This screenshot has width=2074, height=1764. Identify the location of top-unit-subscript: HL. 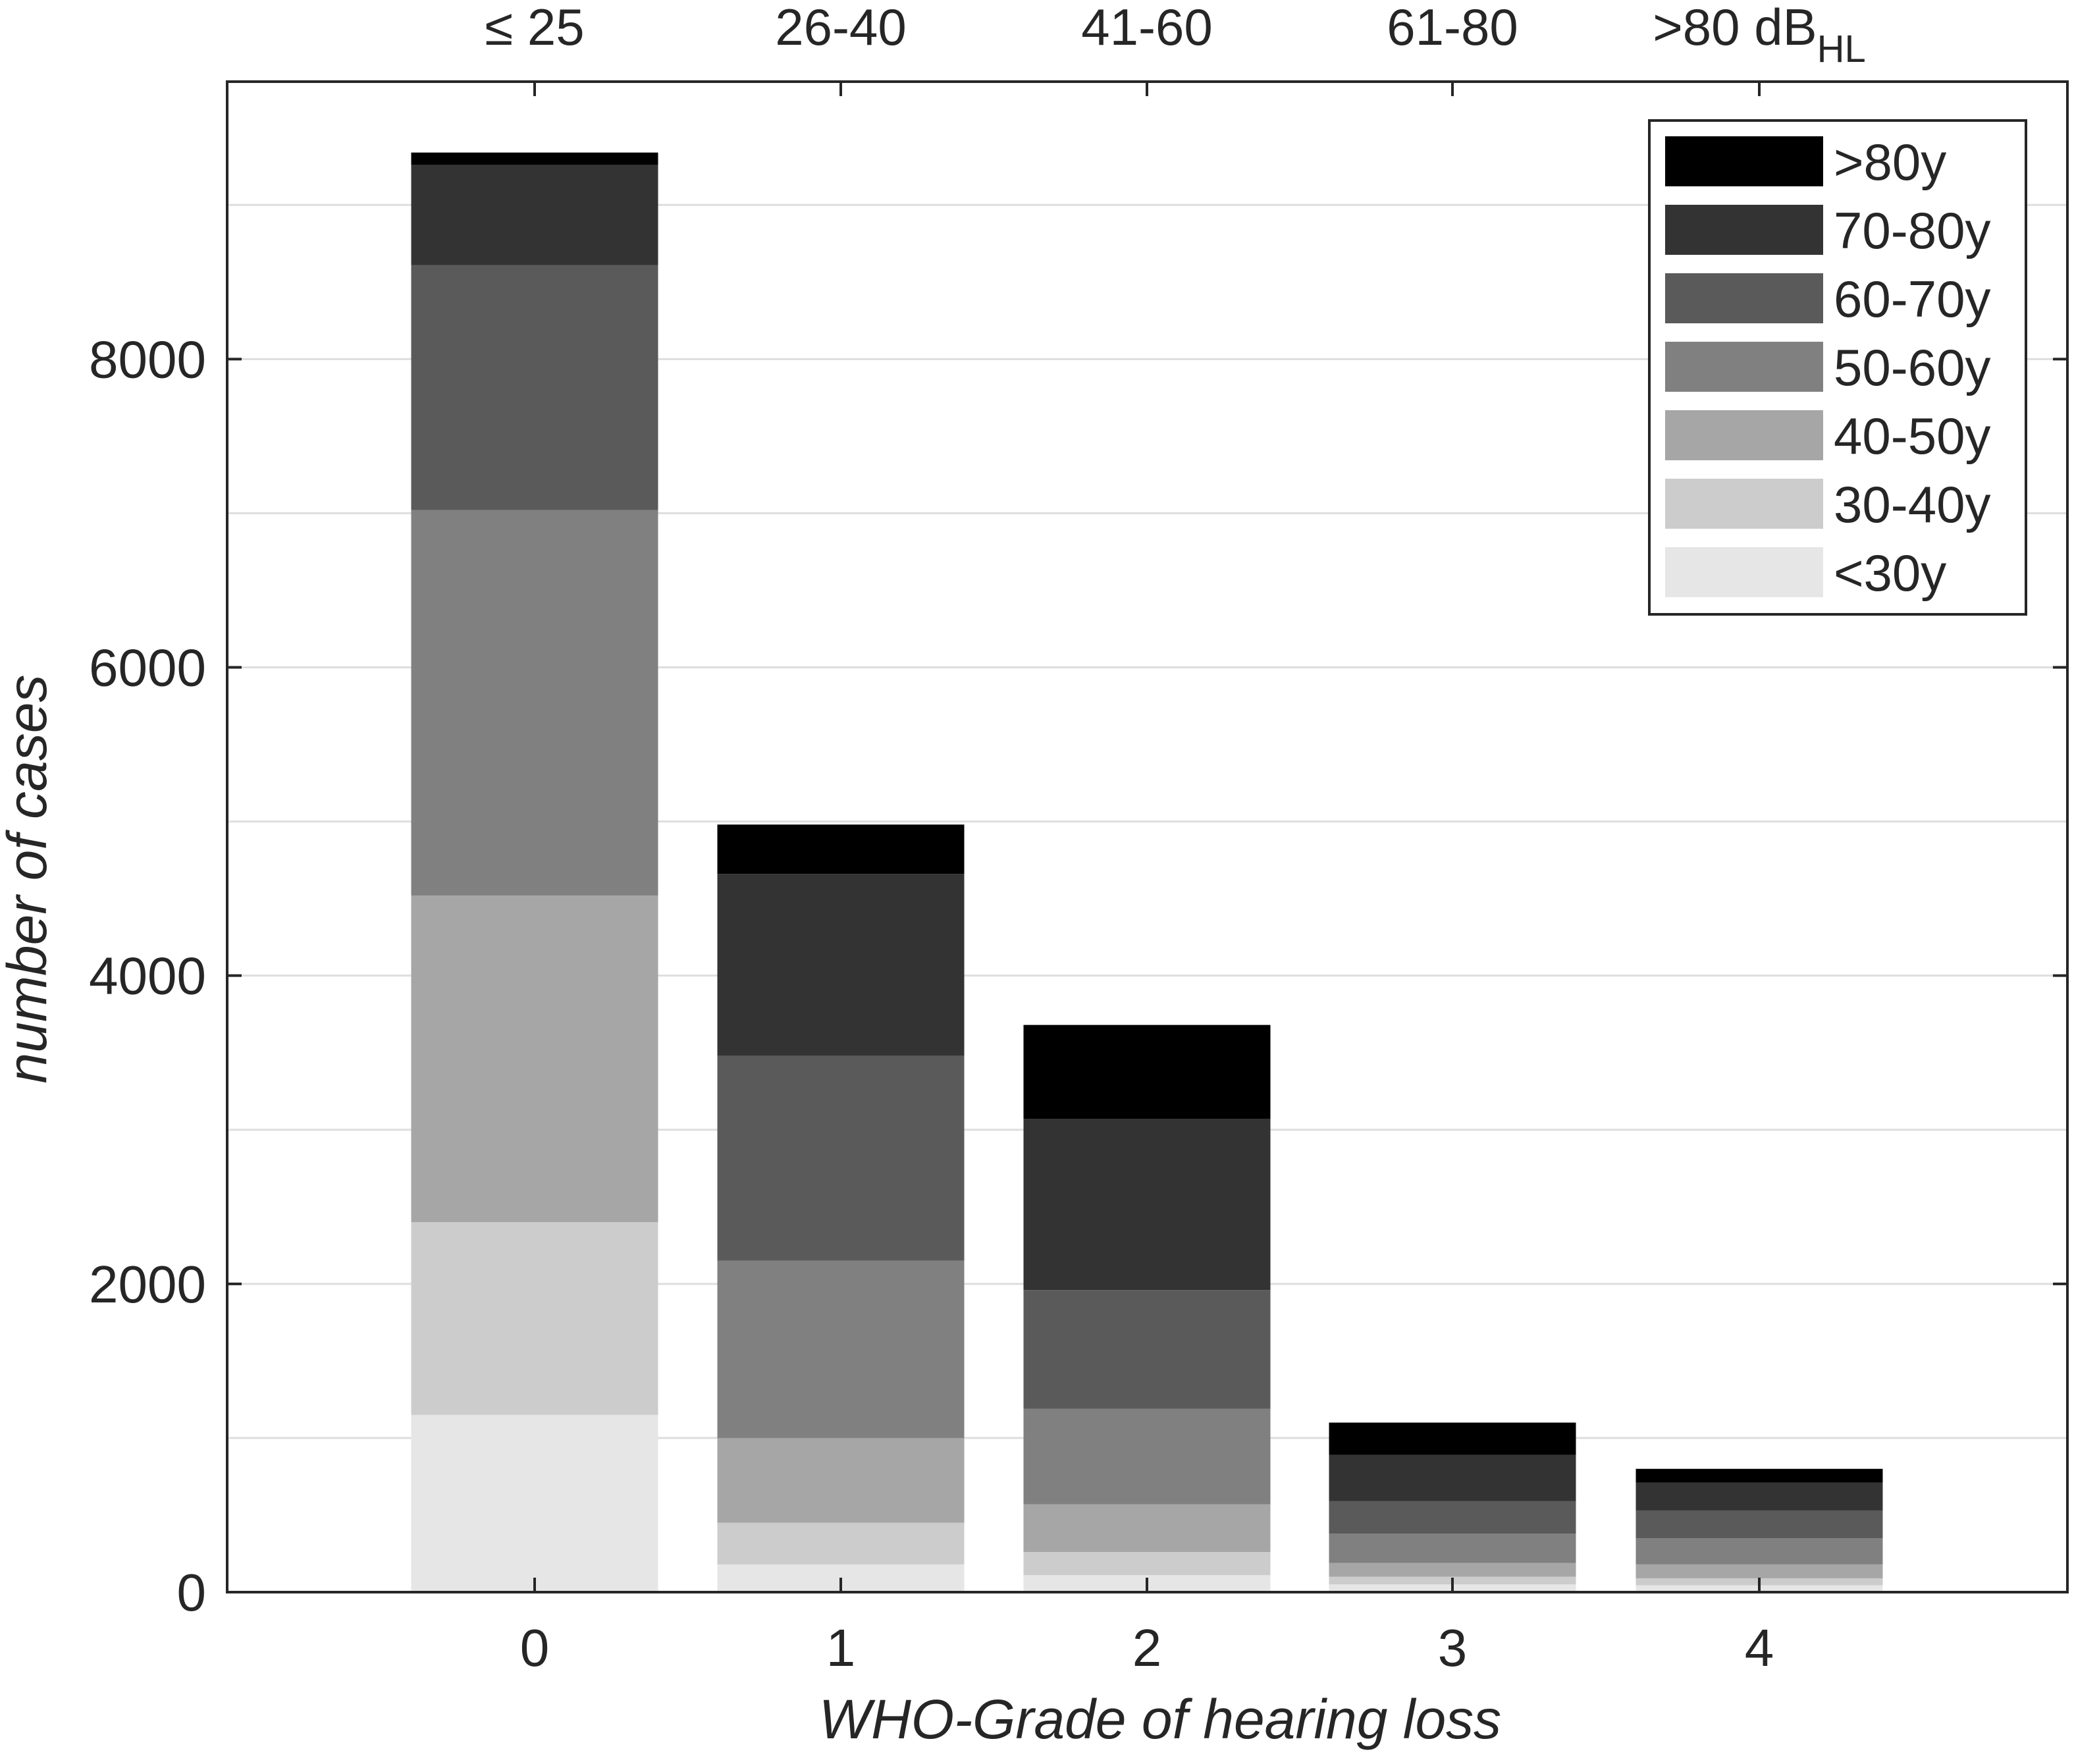
(1841, 49).